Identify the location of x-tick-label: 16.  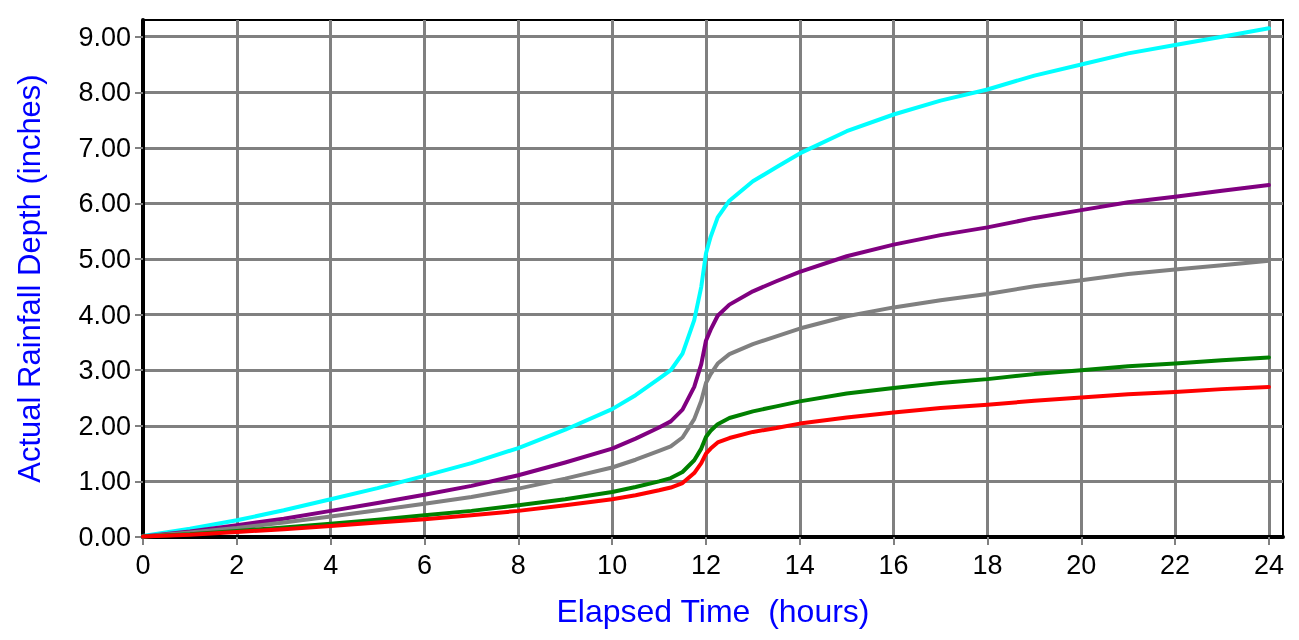
(893, 564).